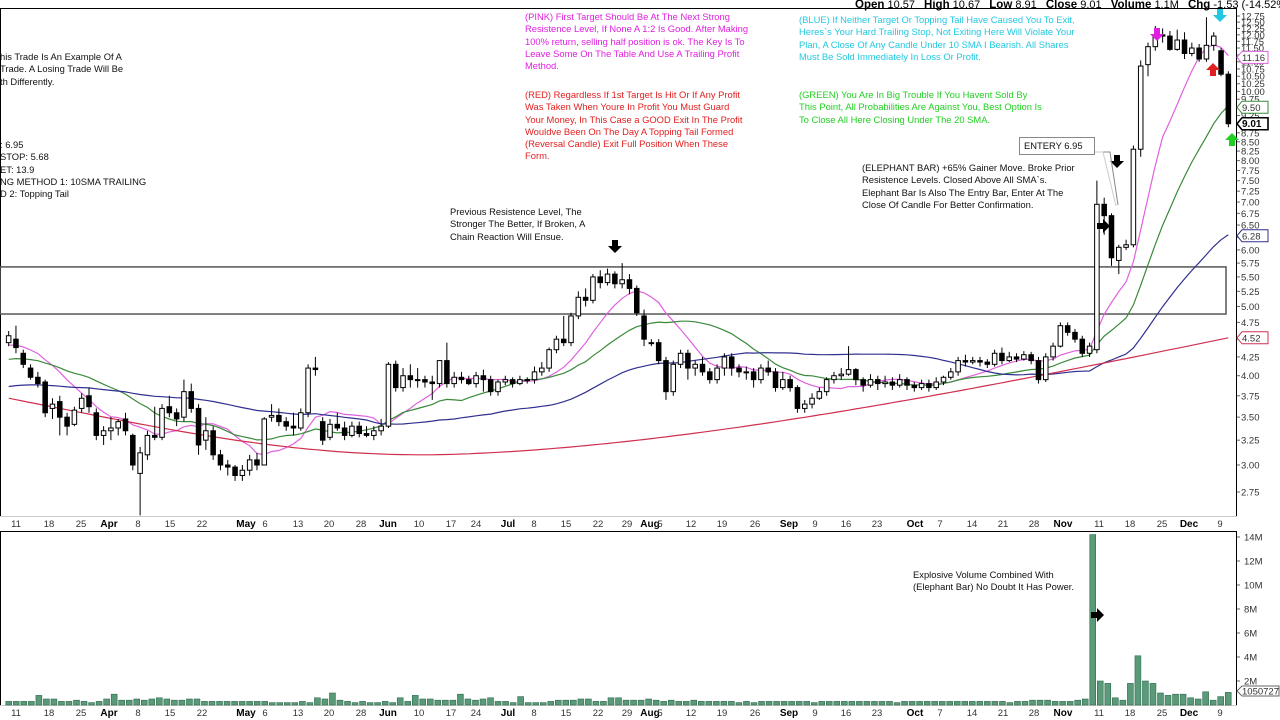  What do you see at coordinates (1250, 142) in the screenshot?
I see `svg-text: 8.50` at bounding box center [1250, 142].